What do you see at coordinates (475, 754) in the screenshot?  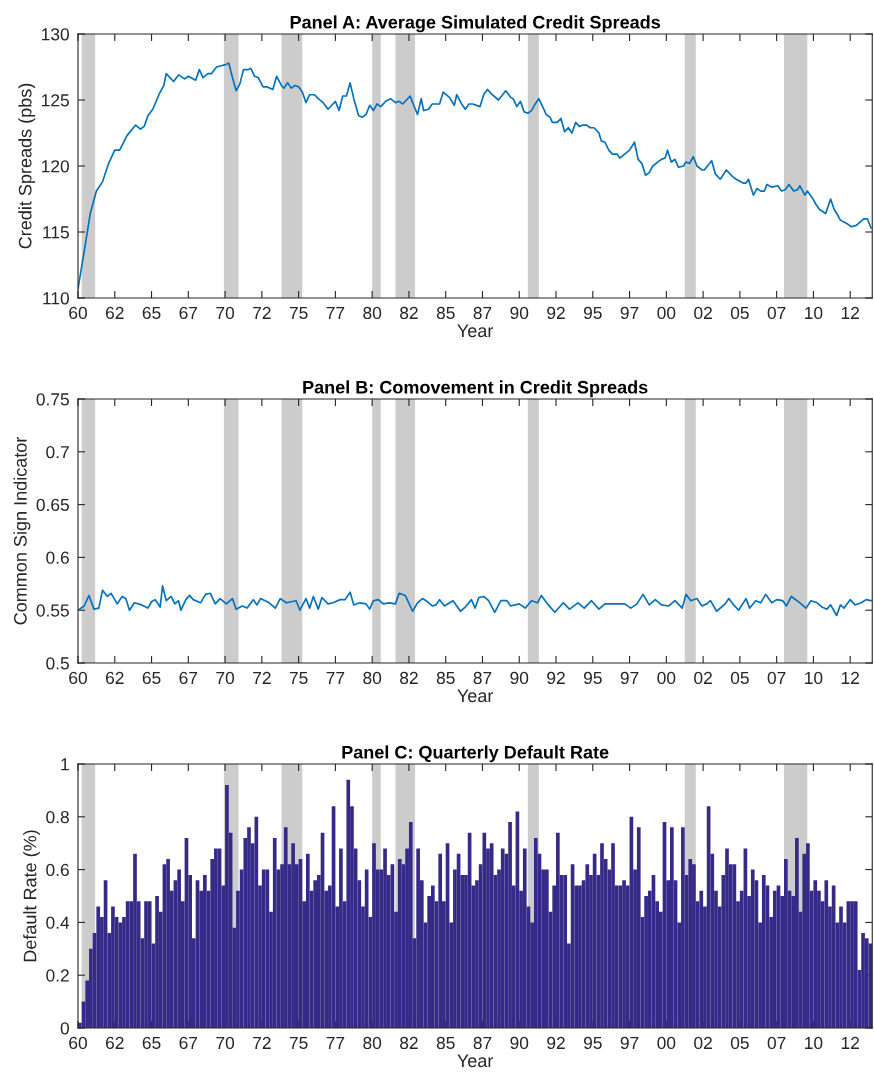 I see `chart-title: Panel C: Quarterly Default Rate` at bounding box center [475, 754].